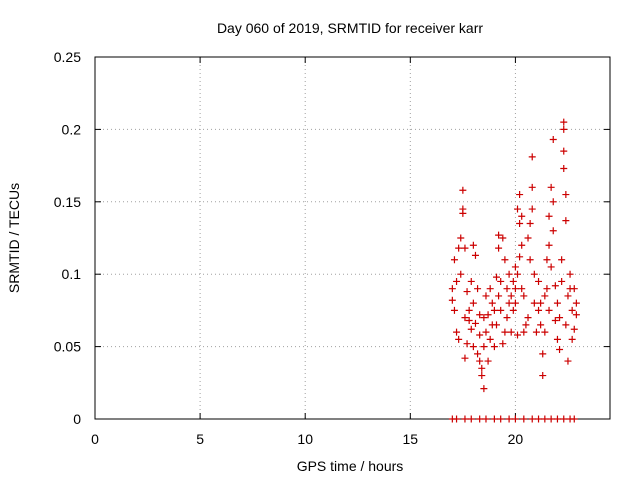 This screenshot has width=640, height=480. Describe the element at coordinates (67, 57) in the screenshot. I see `y-tick-label: 0.25` at that location.